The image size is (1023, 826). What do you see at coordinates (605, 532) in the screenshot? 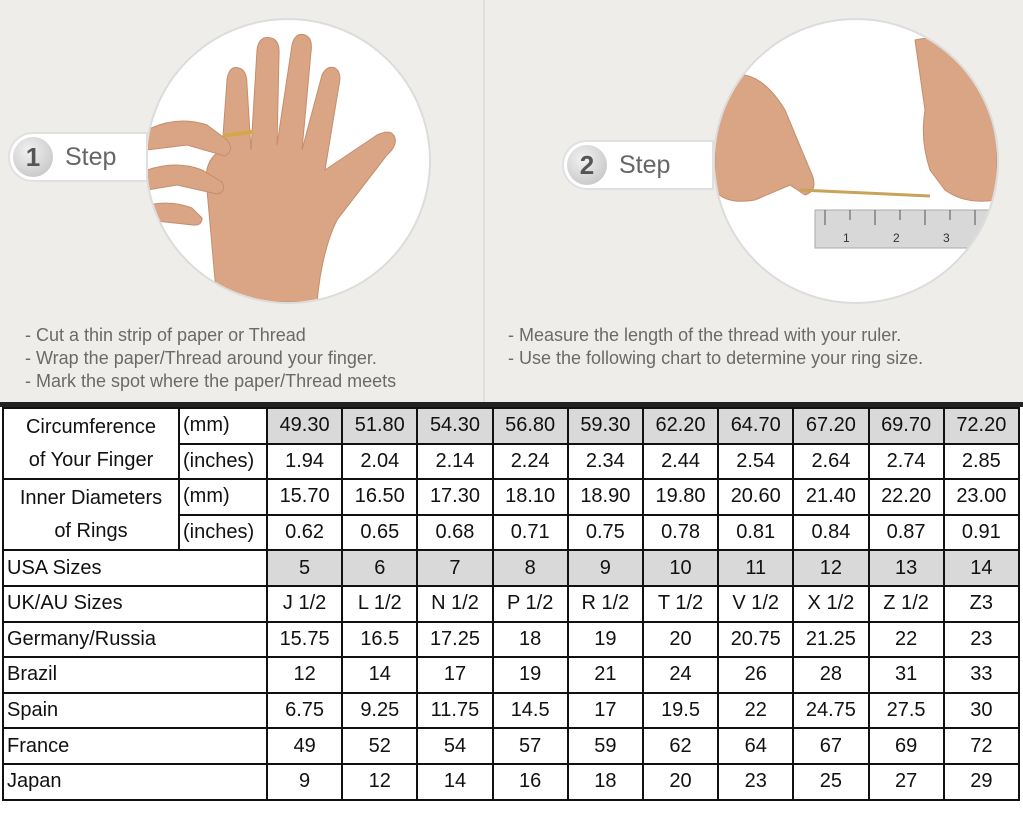
I see `size-value-cell: 0.75` at bounding box center [605, 532].